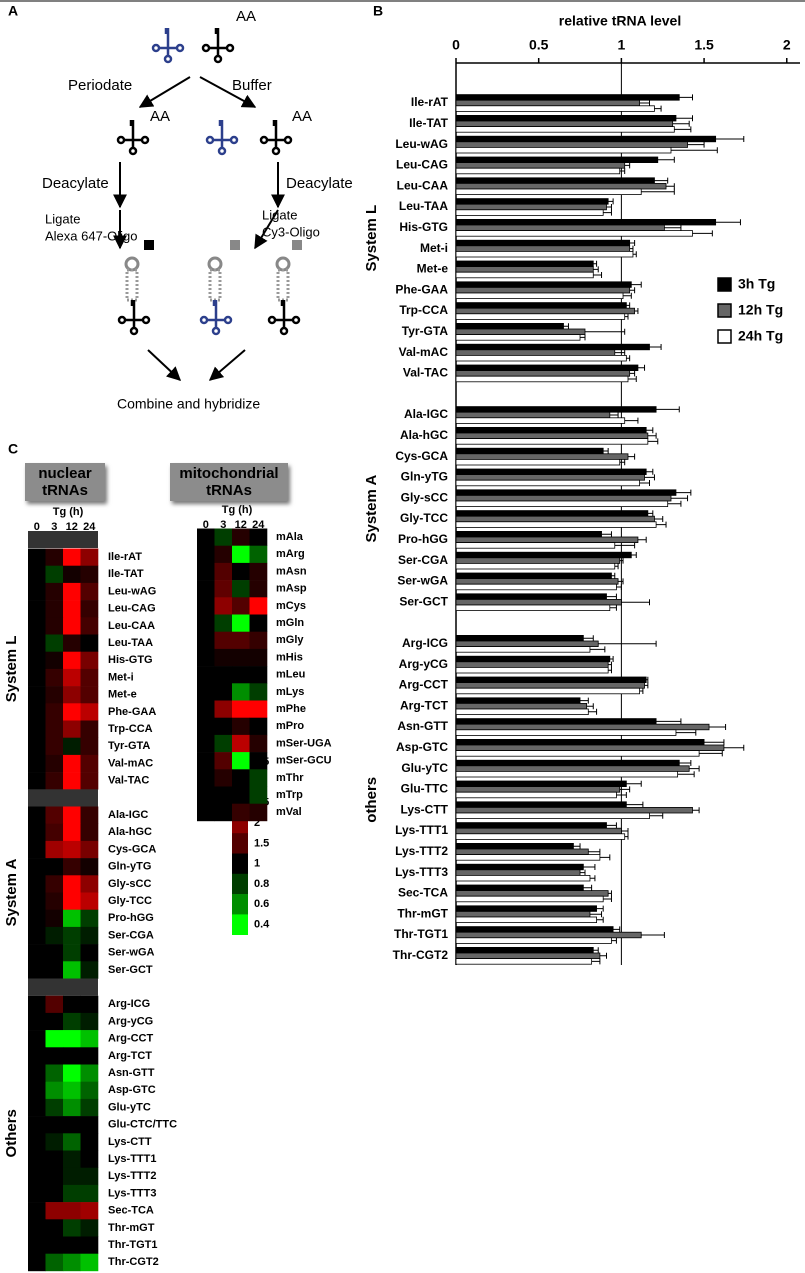  I want to click on heatmap-row-label: mPro, so click(290, 726).